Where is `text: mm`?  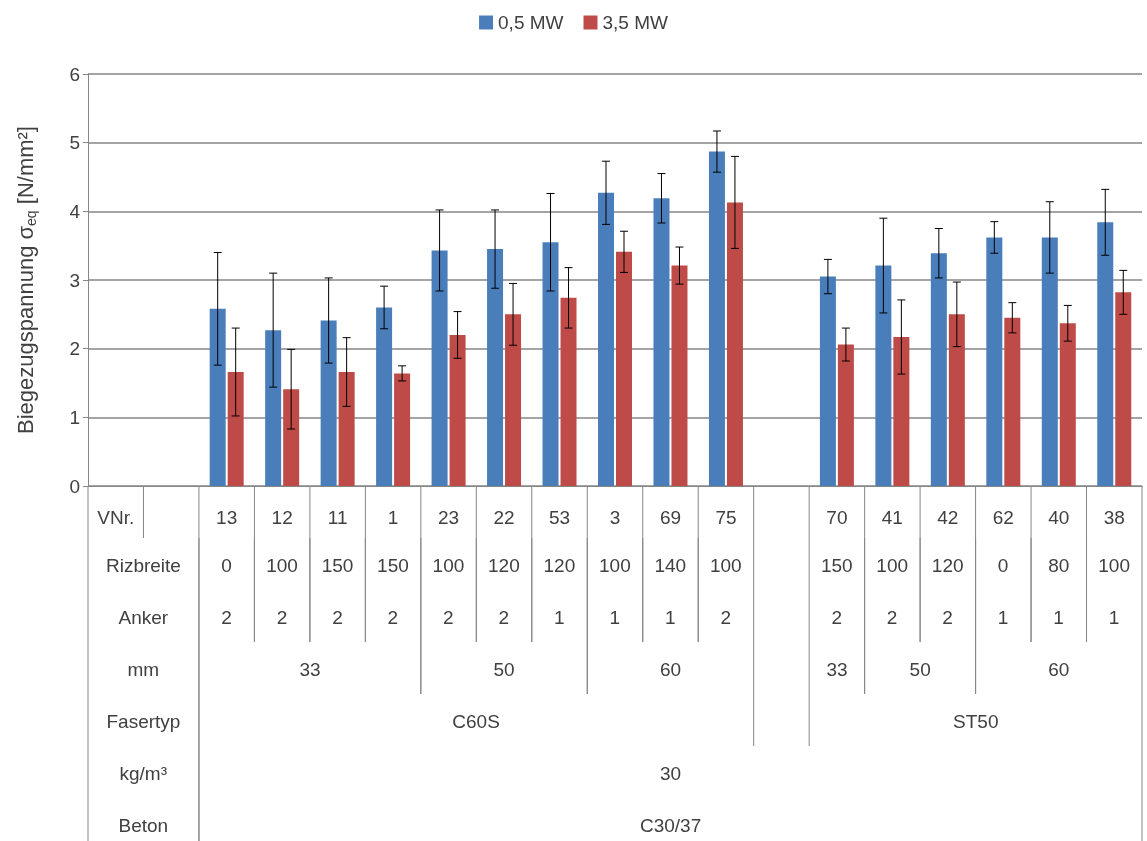 text: mm is located at coordinates (143, 670).